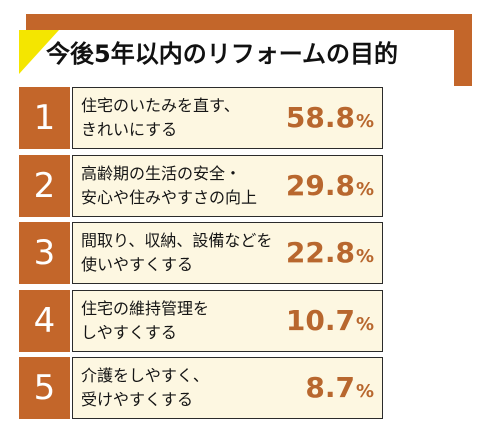 This screenshot has width=493, height=436. Describe the element at coordinates (320, 252) in the screenshot. I see `value-number: 22.8` at that location.